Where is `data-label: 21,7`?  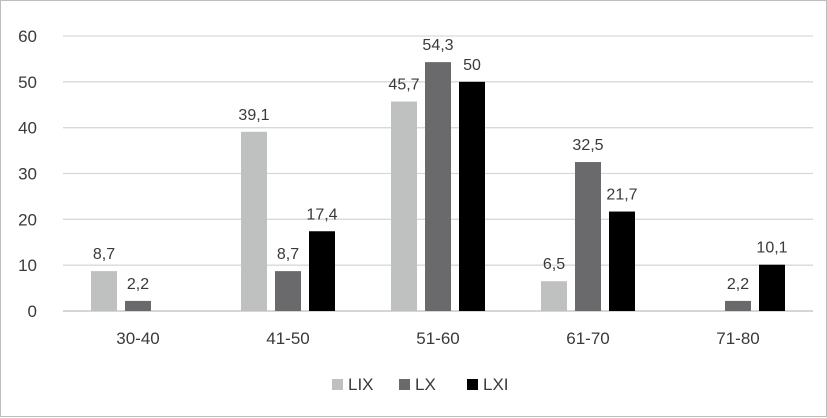
data-label: 21,7 is located at coordinates (621, 195).